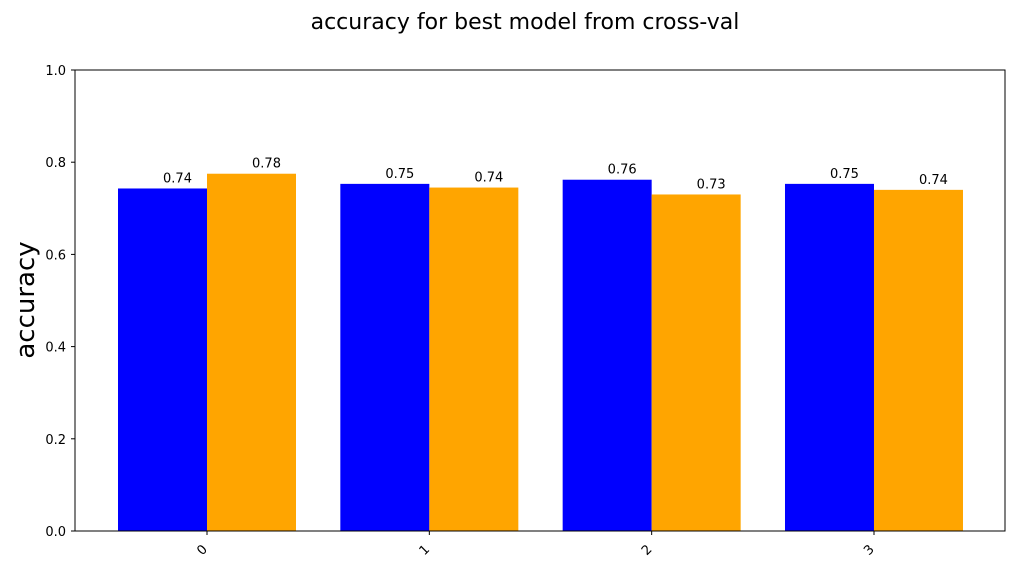 The image size is (1015, 569). What do you see at coordinates (251, 352) in the screenshot?
I see `bar-series1-cat0` at bounding box center [251, 352].